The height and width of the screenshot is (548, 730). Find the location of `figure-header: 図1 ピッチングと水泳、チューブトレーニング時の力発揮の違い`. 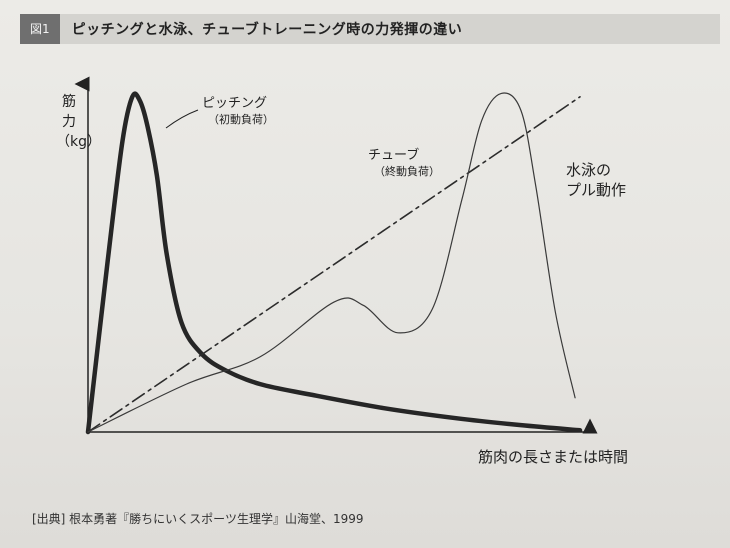

figure-header: 図1 ピッチングと水泳、チューブトレーニング時の力発揮の違い is located at coordinates (370, 29).